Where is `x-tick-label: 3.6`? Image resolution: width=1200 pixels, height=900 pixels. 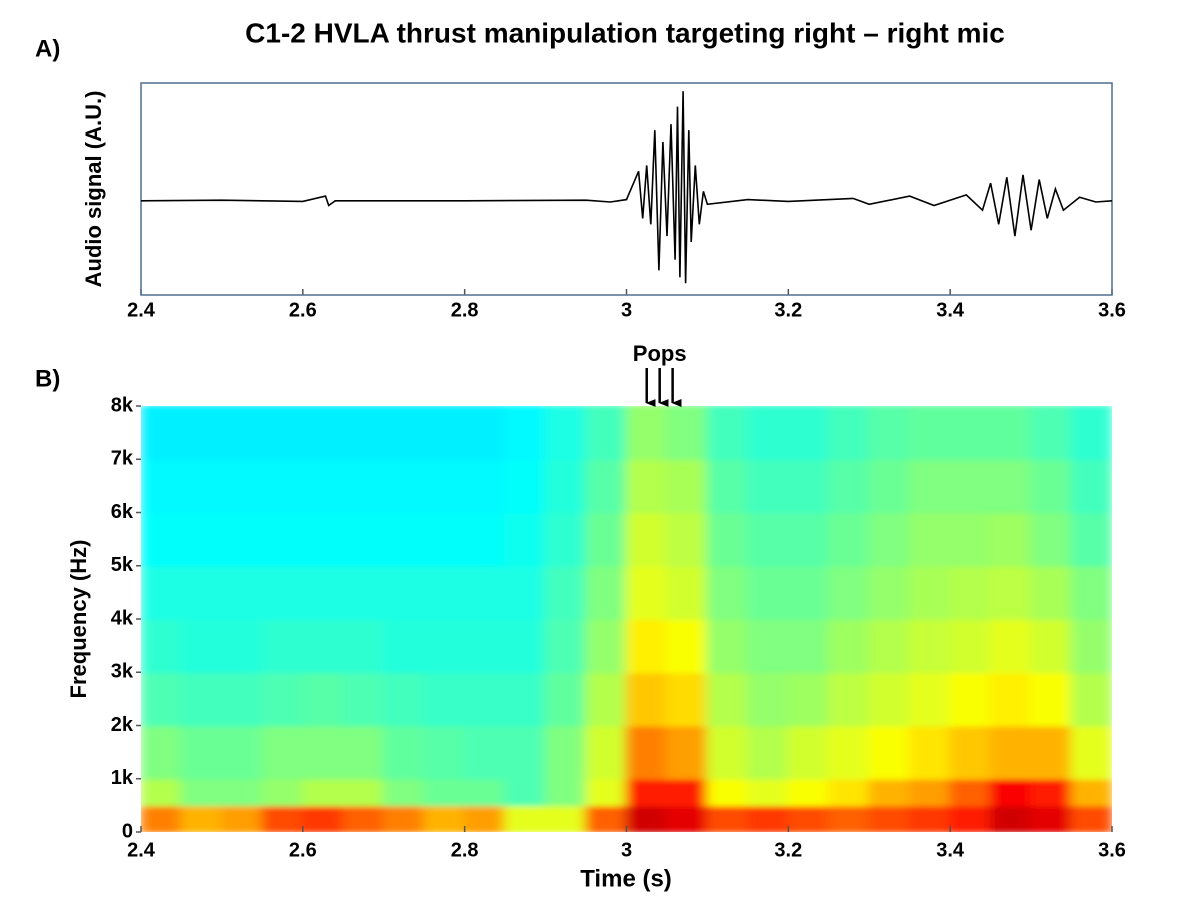 x-tick-label: 3.6 is located at coordinates (1112, 850).